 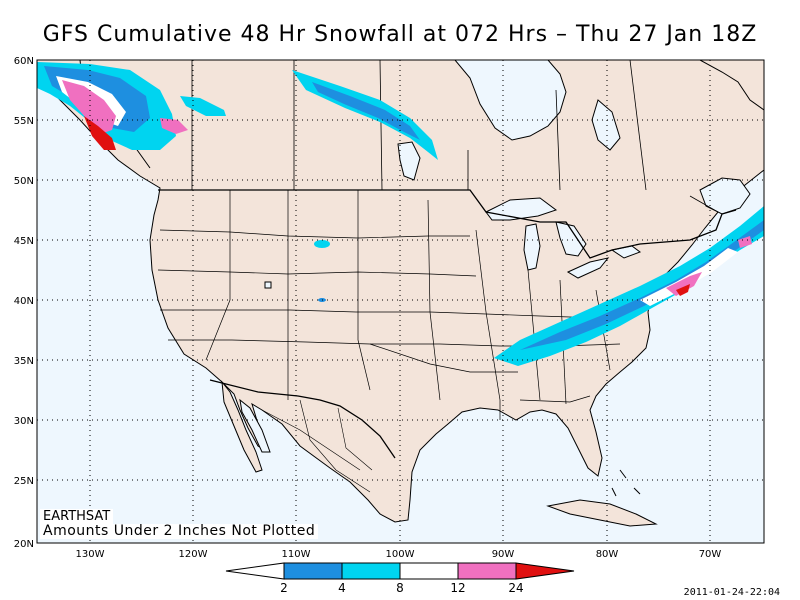 I want to click on canada-us-border, so click(x=447, y=224).